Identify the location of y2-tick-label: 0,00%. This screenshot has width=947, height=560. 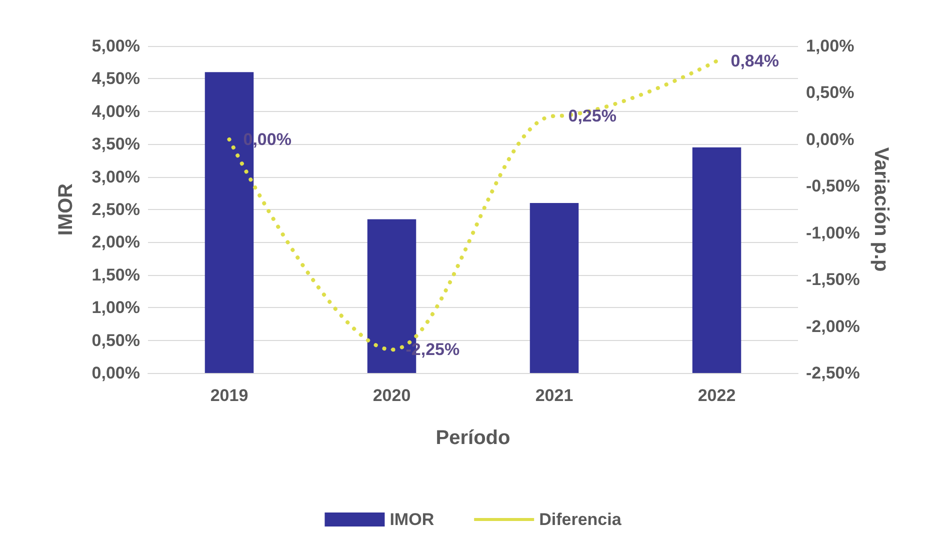
(830, 139).